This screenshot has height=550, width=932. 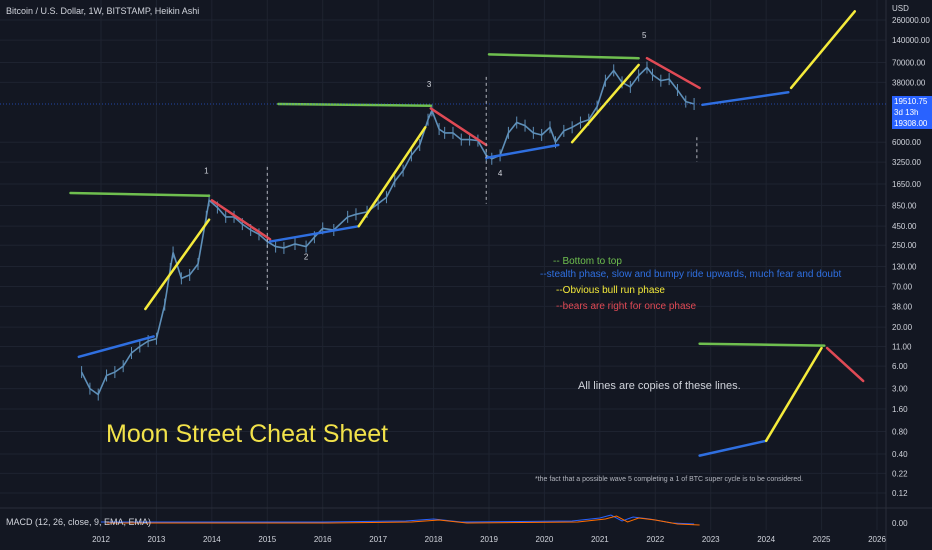 What do you see at coordinates (392, 177) in the screenshot?
I see `bull-line-cycle2` at bounding box center [392, 177].